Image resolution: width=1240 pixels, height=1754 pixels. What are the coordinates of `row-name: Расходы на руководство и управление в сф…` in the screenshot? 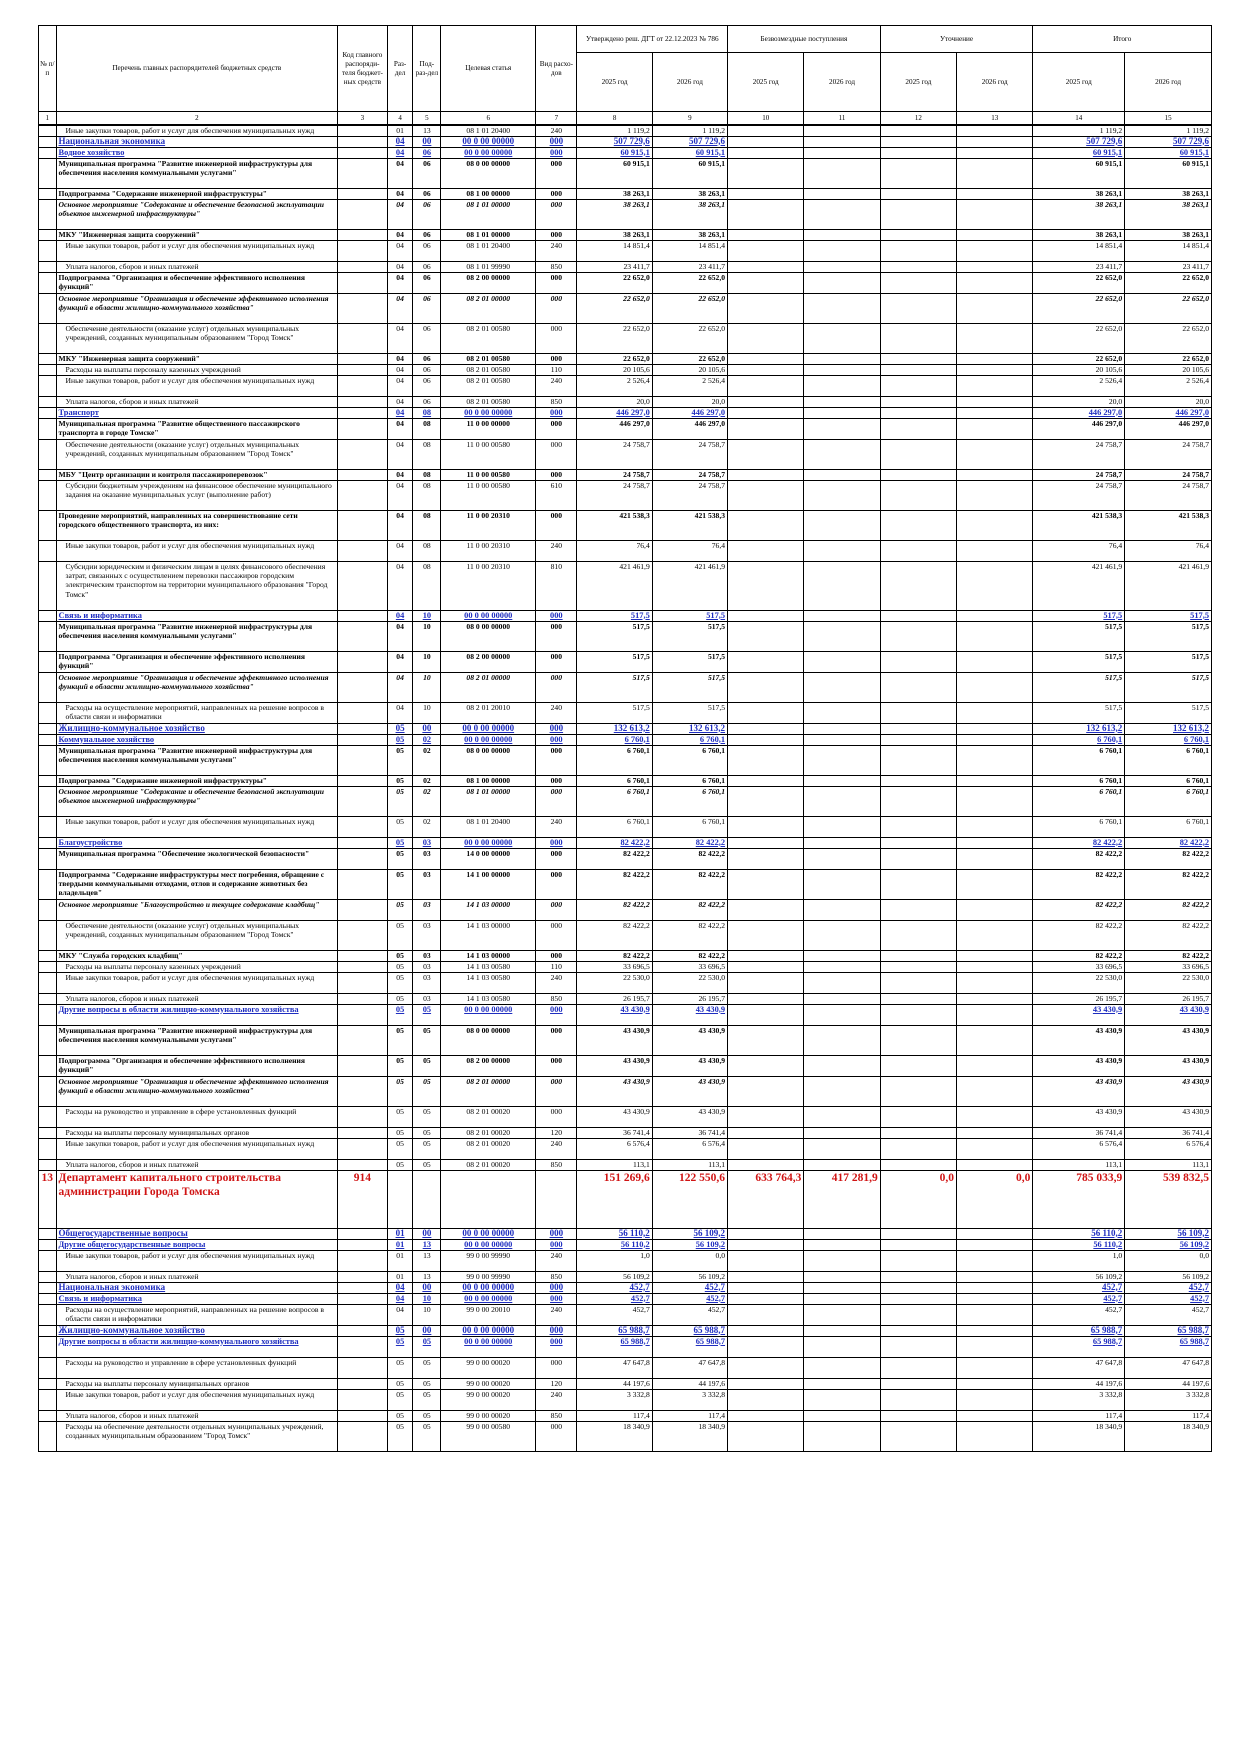 It's located at (197, 1367).